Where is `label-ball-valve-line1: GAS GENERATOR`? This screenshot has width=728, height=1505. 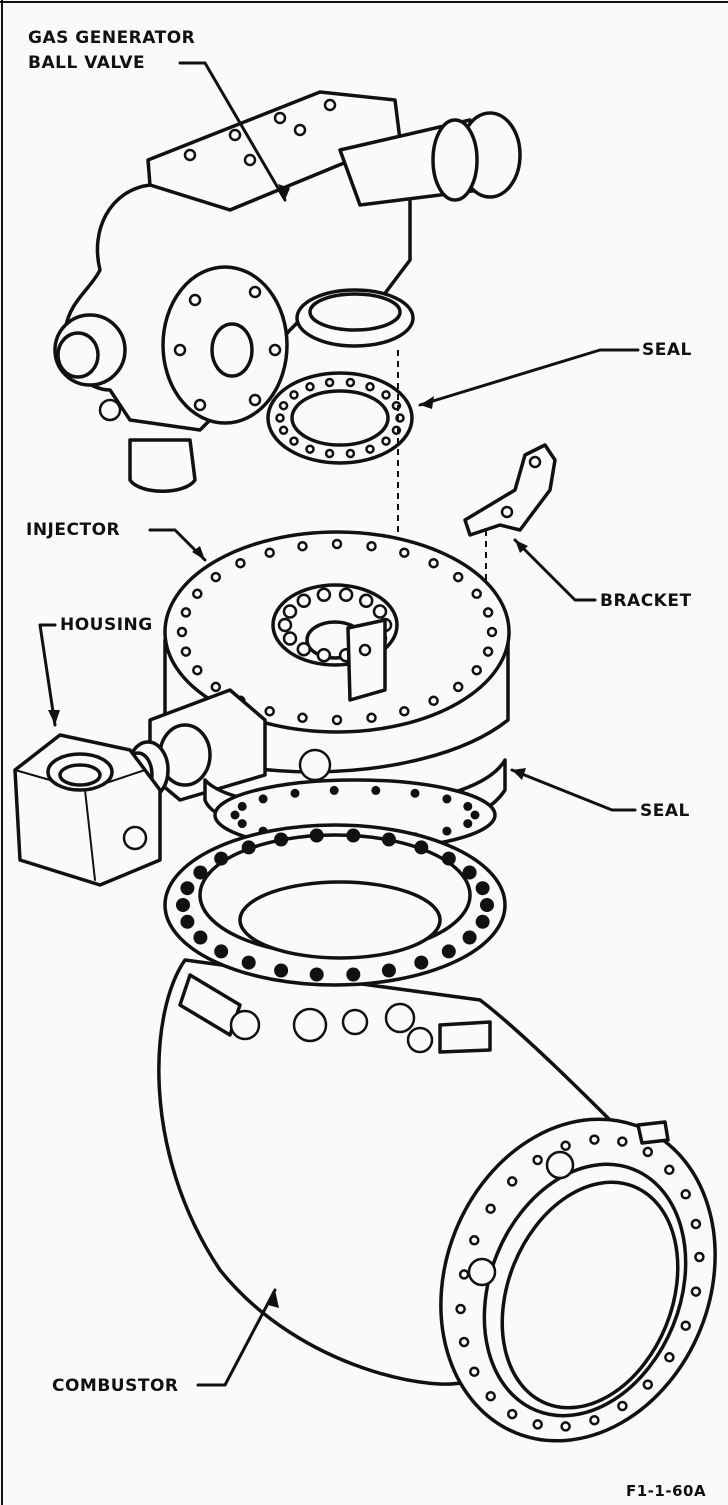 label-ball-valve-line1: GAS GENERATOR is located at coordinates (112, 38).